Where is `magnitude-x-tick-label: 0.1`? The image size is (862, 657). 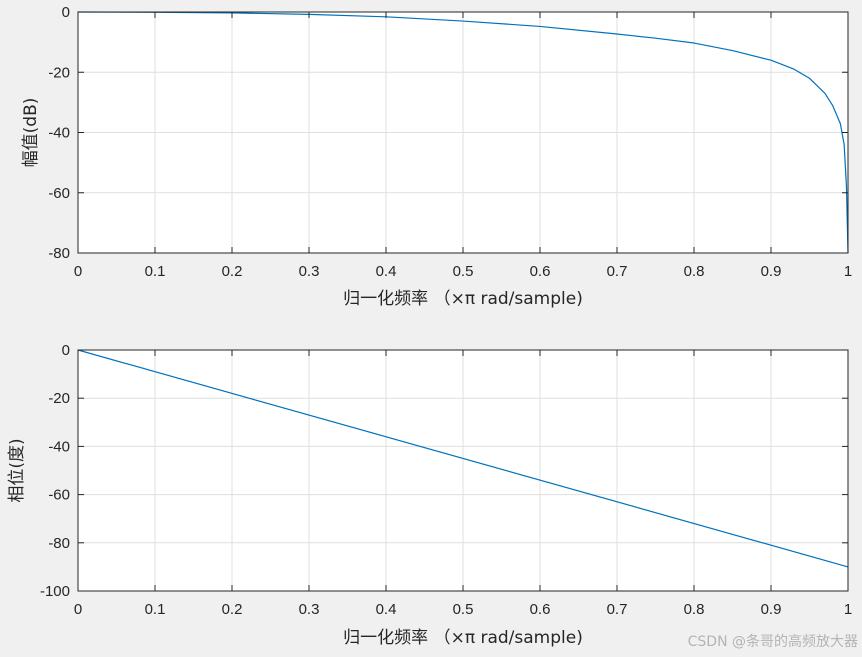
magnitude-x-tick-label: 0.1 is located at coordinates (155, 271).